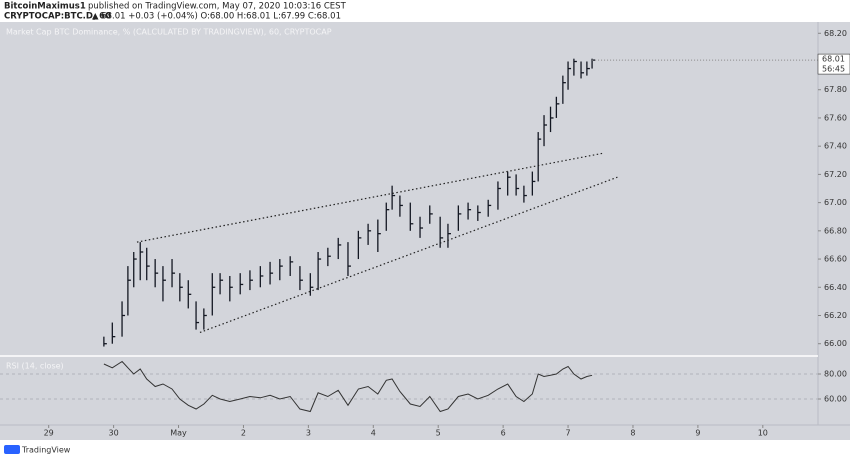 Image resolution: width=850 pixels, height=459 pixels. Describe the element at coordinates (568, 433) in the screenshot. I see `x-tick-label: 7` at that location.